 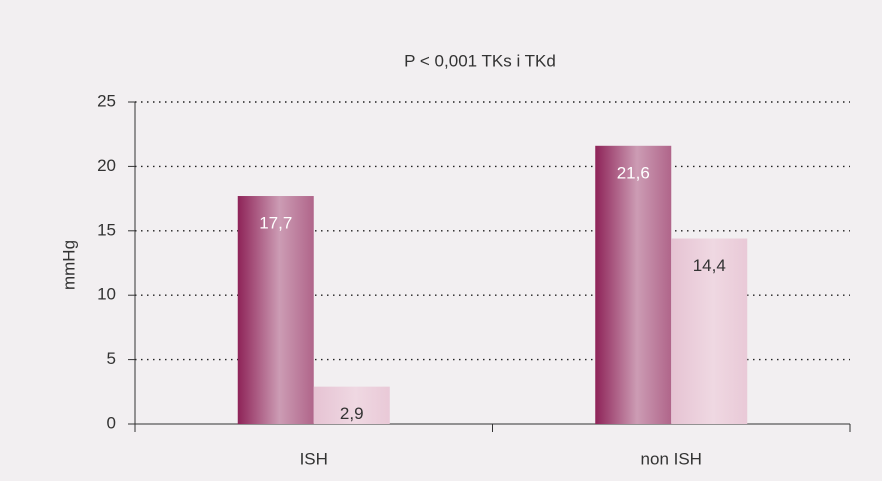 I want to click on y-axis-label: mmHg, so click(x=68, y=265).